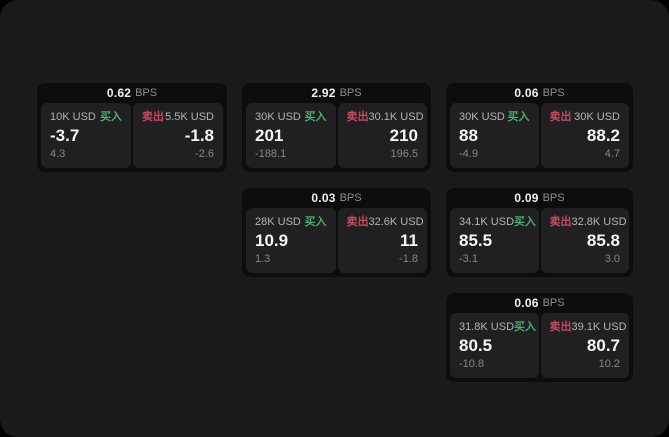 This screenshot has width=669, height=437. Describe the element at coordinates (65, 135) in the screenshot. I see `buy-price-value: -3.7` at that location.